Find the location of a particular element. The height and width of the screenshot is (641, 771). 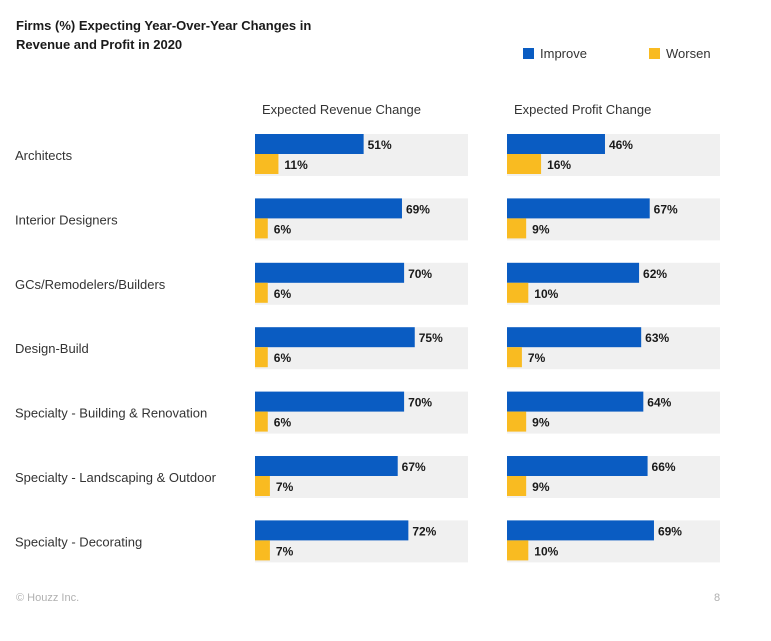

data-label-worsen-p2-r7: 10% is located at coordinates (546, 551).